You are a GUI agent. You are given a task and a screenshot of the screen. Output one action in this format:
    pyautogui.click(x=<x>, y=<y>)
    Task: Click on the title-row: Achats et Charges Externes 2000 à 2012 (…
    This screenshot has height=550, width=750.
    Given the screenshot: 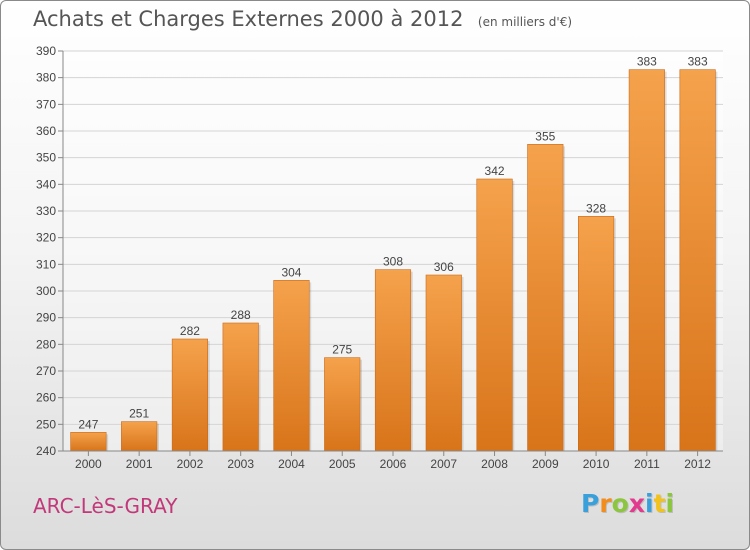 What is the action you would take?
    pyautogui.click(x=302, y=19)
    